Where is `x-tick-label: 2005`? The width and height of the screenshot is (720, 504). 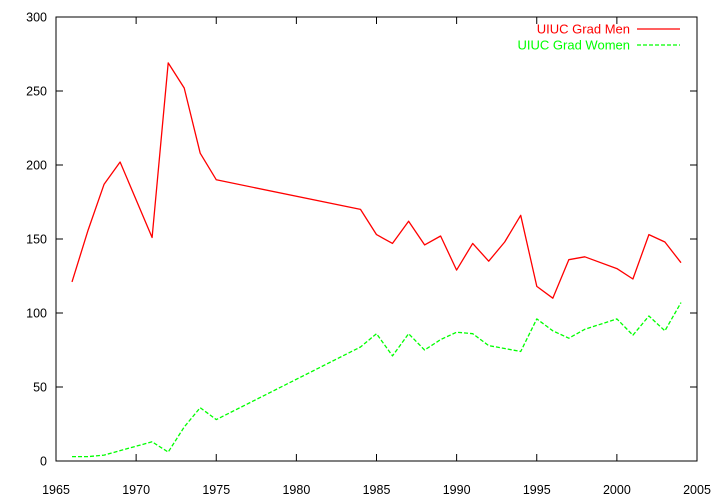
x-tick-label: 2005 is located at coordinates (697, 490).